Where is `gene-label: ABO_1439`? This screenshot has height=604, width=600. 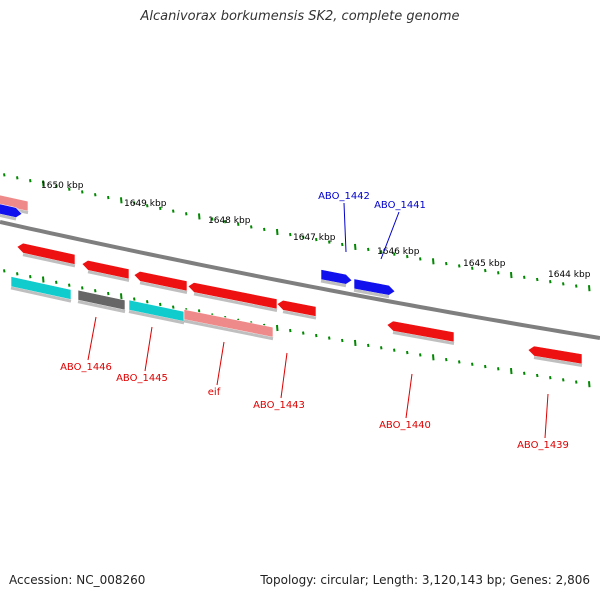 gene-label: ABO_1439 is located at coordinates (543, 445).